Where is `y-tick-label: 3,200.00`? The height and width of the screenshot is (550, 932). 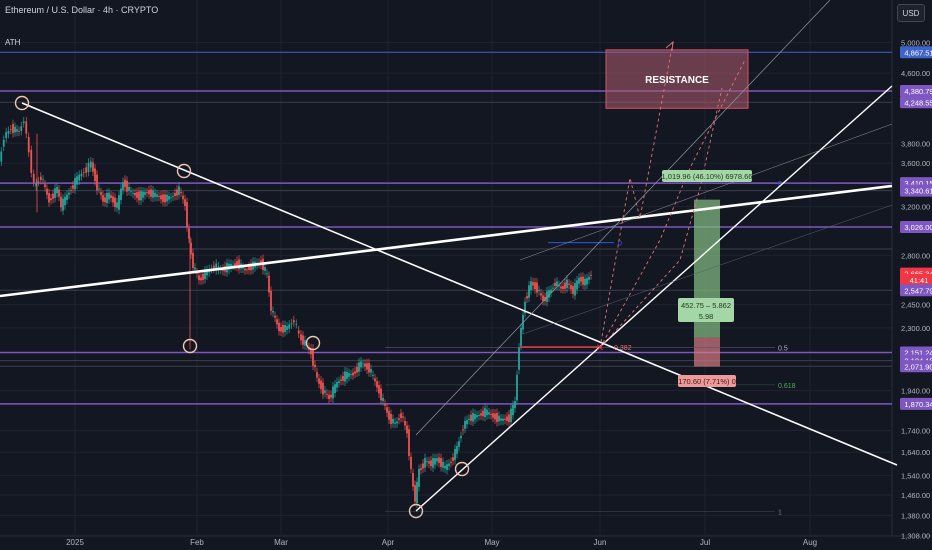 y-tick-label: 3,200.00 is located at coordinates (915, 206).